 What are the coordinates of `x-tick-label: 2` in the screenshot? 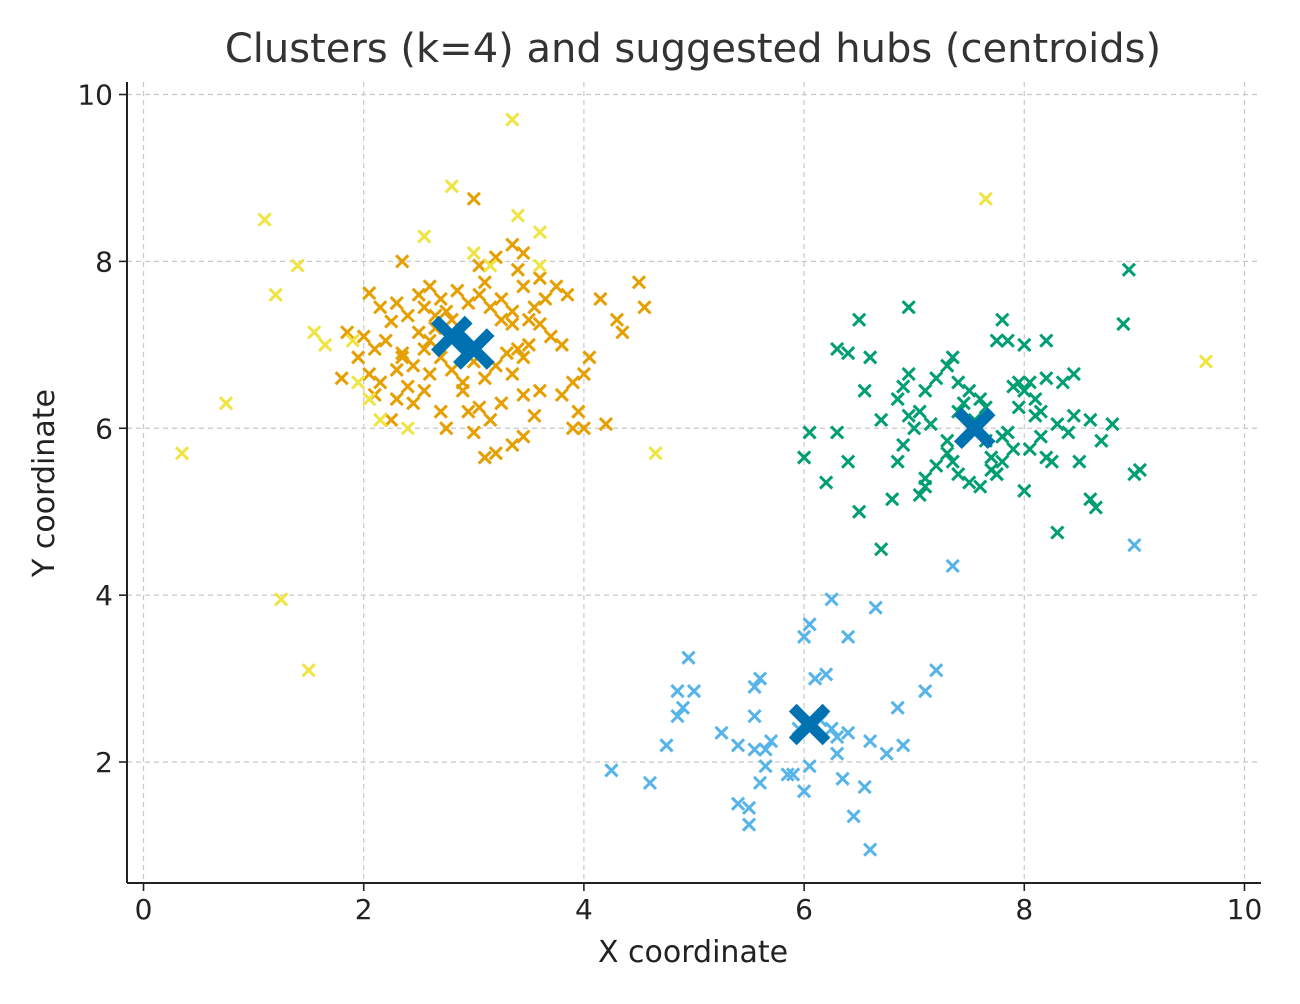 It's located at (364, 909).